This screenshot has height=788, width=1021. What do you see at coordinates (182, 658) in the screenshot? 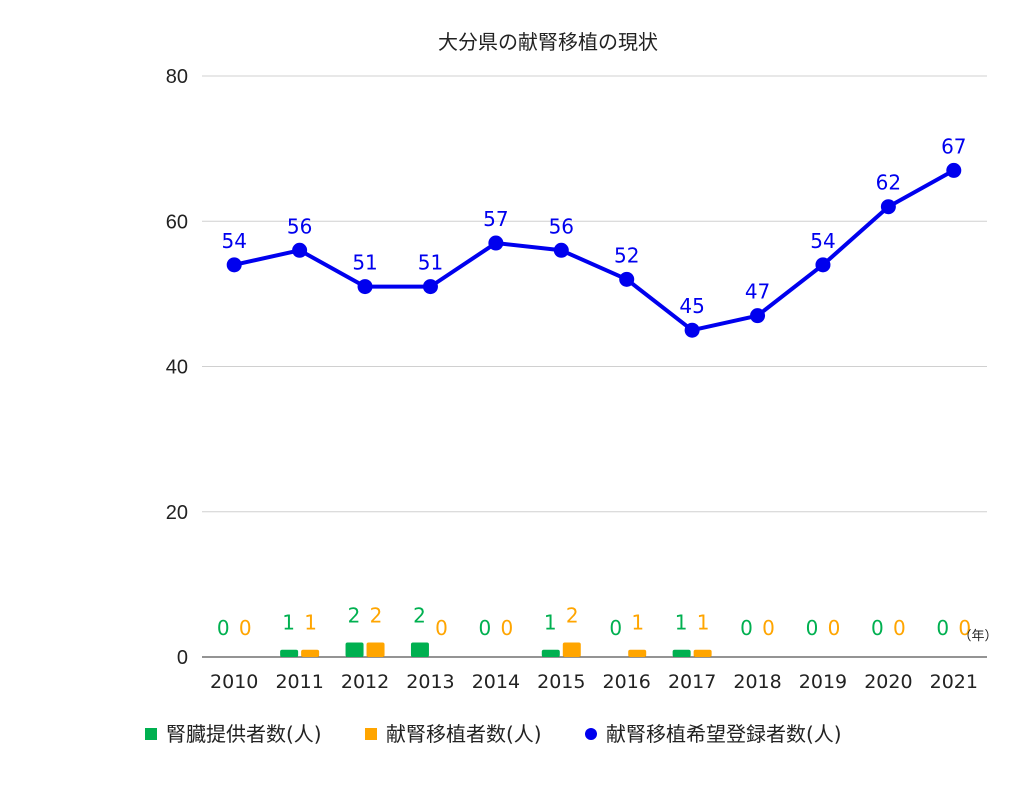
I see `y-tick-label: 0` at bounding box center [182, 658].